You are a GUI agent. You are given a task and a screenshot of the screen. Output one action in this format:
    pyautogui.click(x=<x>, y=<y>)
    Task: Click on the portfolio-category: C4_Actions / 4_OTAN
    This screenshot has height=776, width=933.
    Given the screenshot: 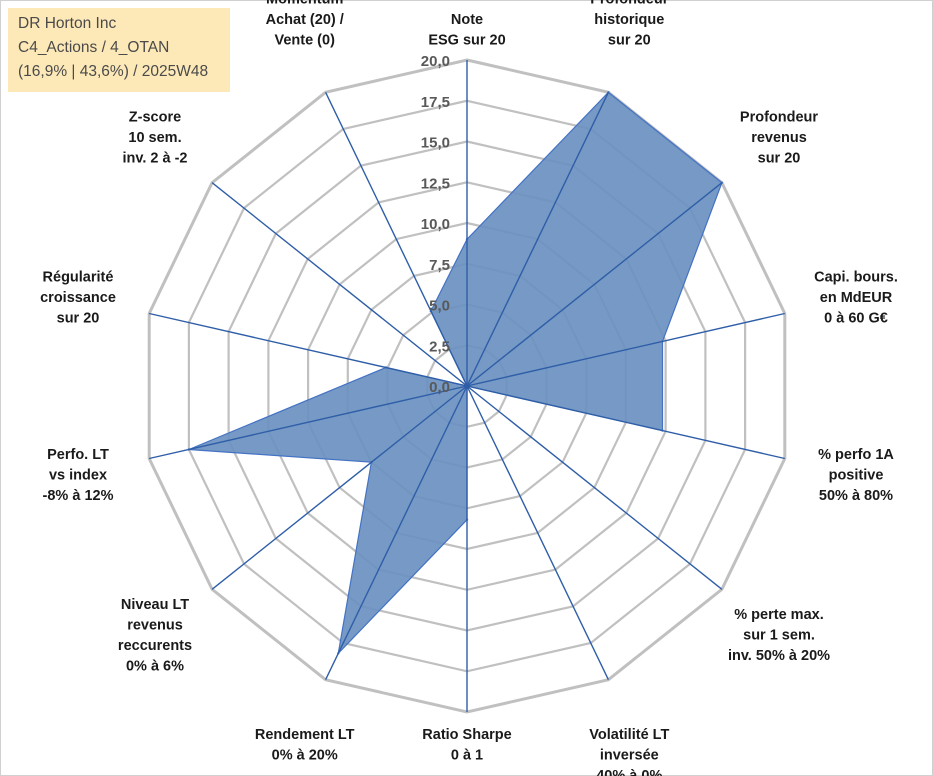 What is the action you would take?
    pyautogui.click(x=94, y=47)
    